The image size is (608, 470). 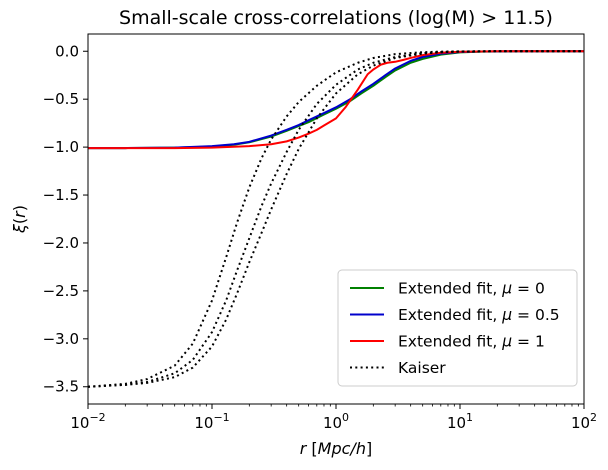 I want to click on x-tick-label: 10¹, so click(x=460, y=421).